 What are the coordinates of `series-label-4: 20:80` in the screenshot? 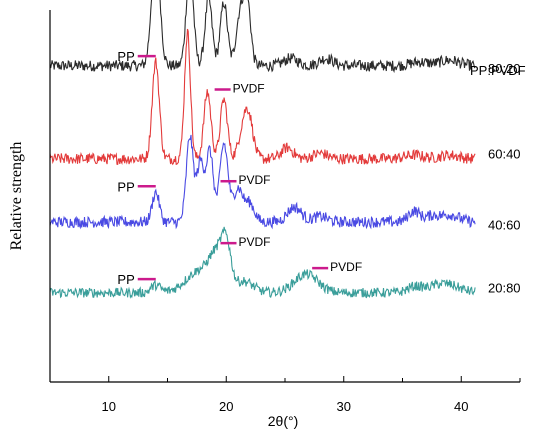 It's located at (504, 287).